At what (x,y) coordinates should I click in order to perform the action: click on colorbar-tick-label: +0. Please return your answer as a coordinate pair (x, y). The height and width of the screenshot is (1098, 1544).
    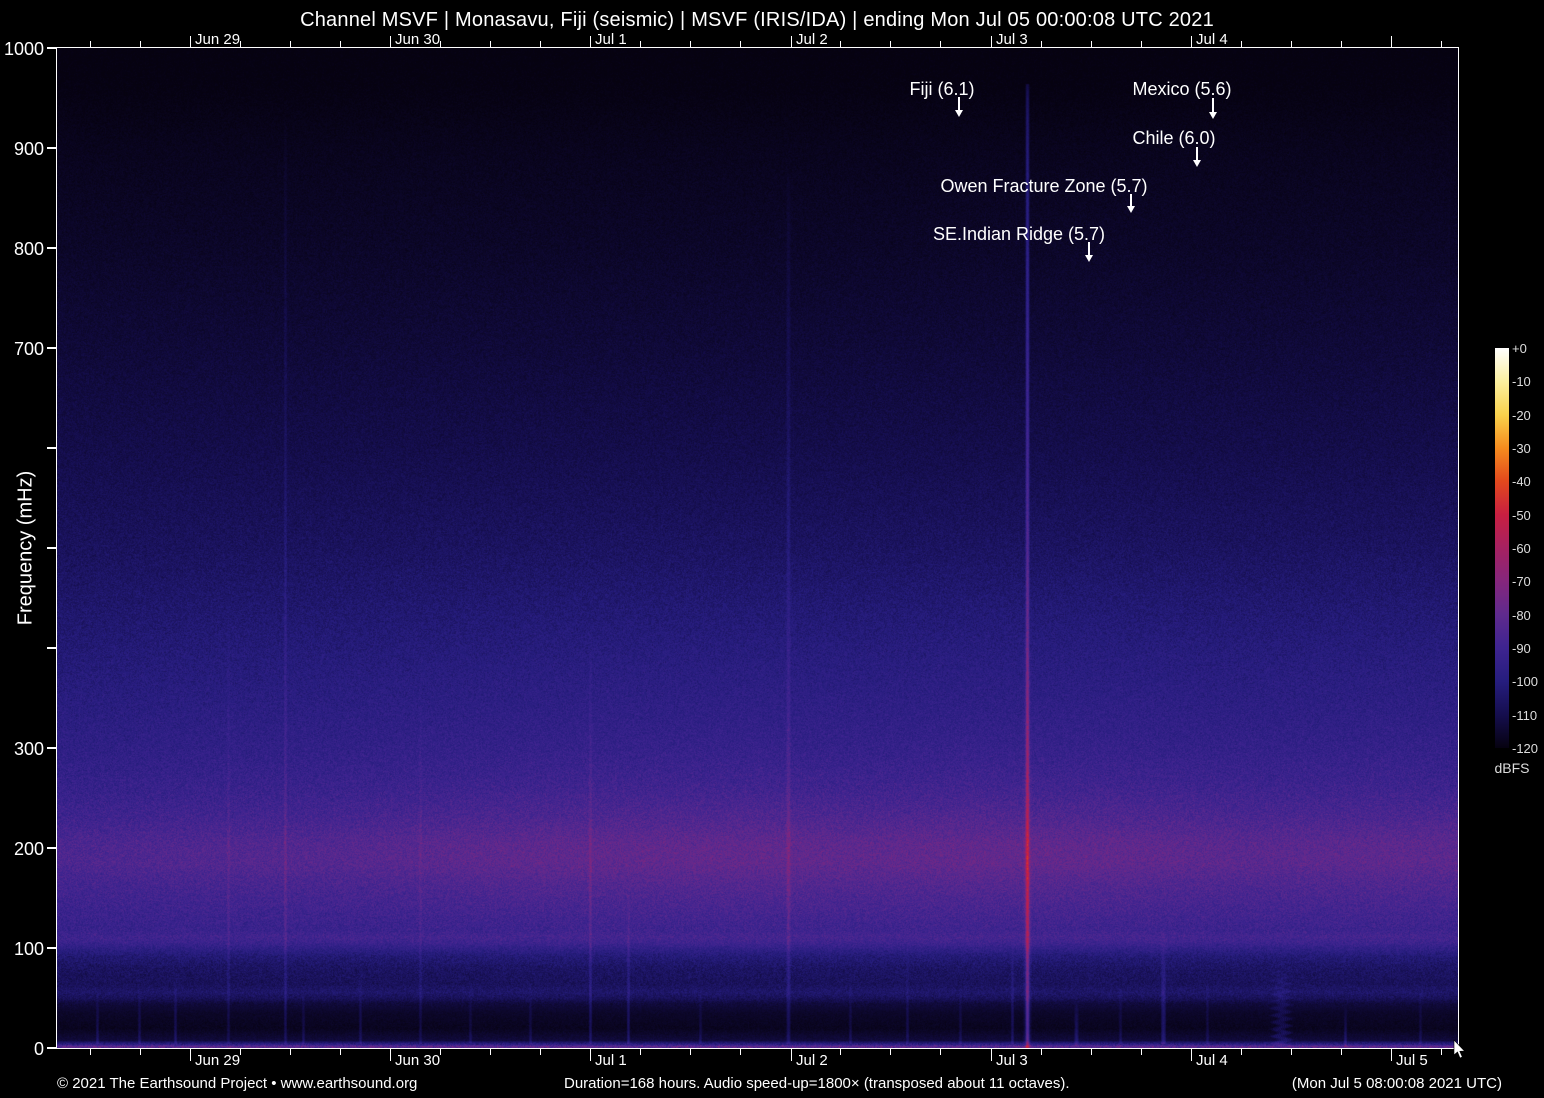
    Looking at the image, I should click on (1519, 348).